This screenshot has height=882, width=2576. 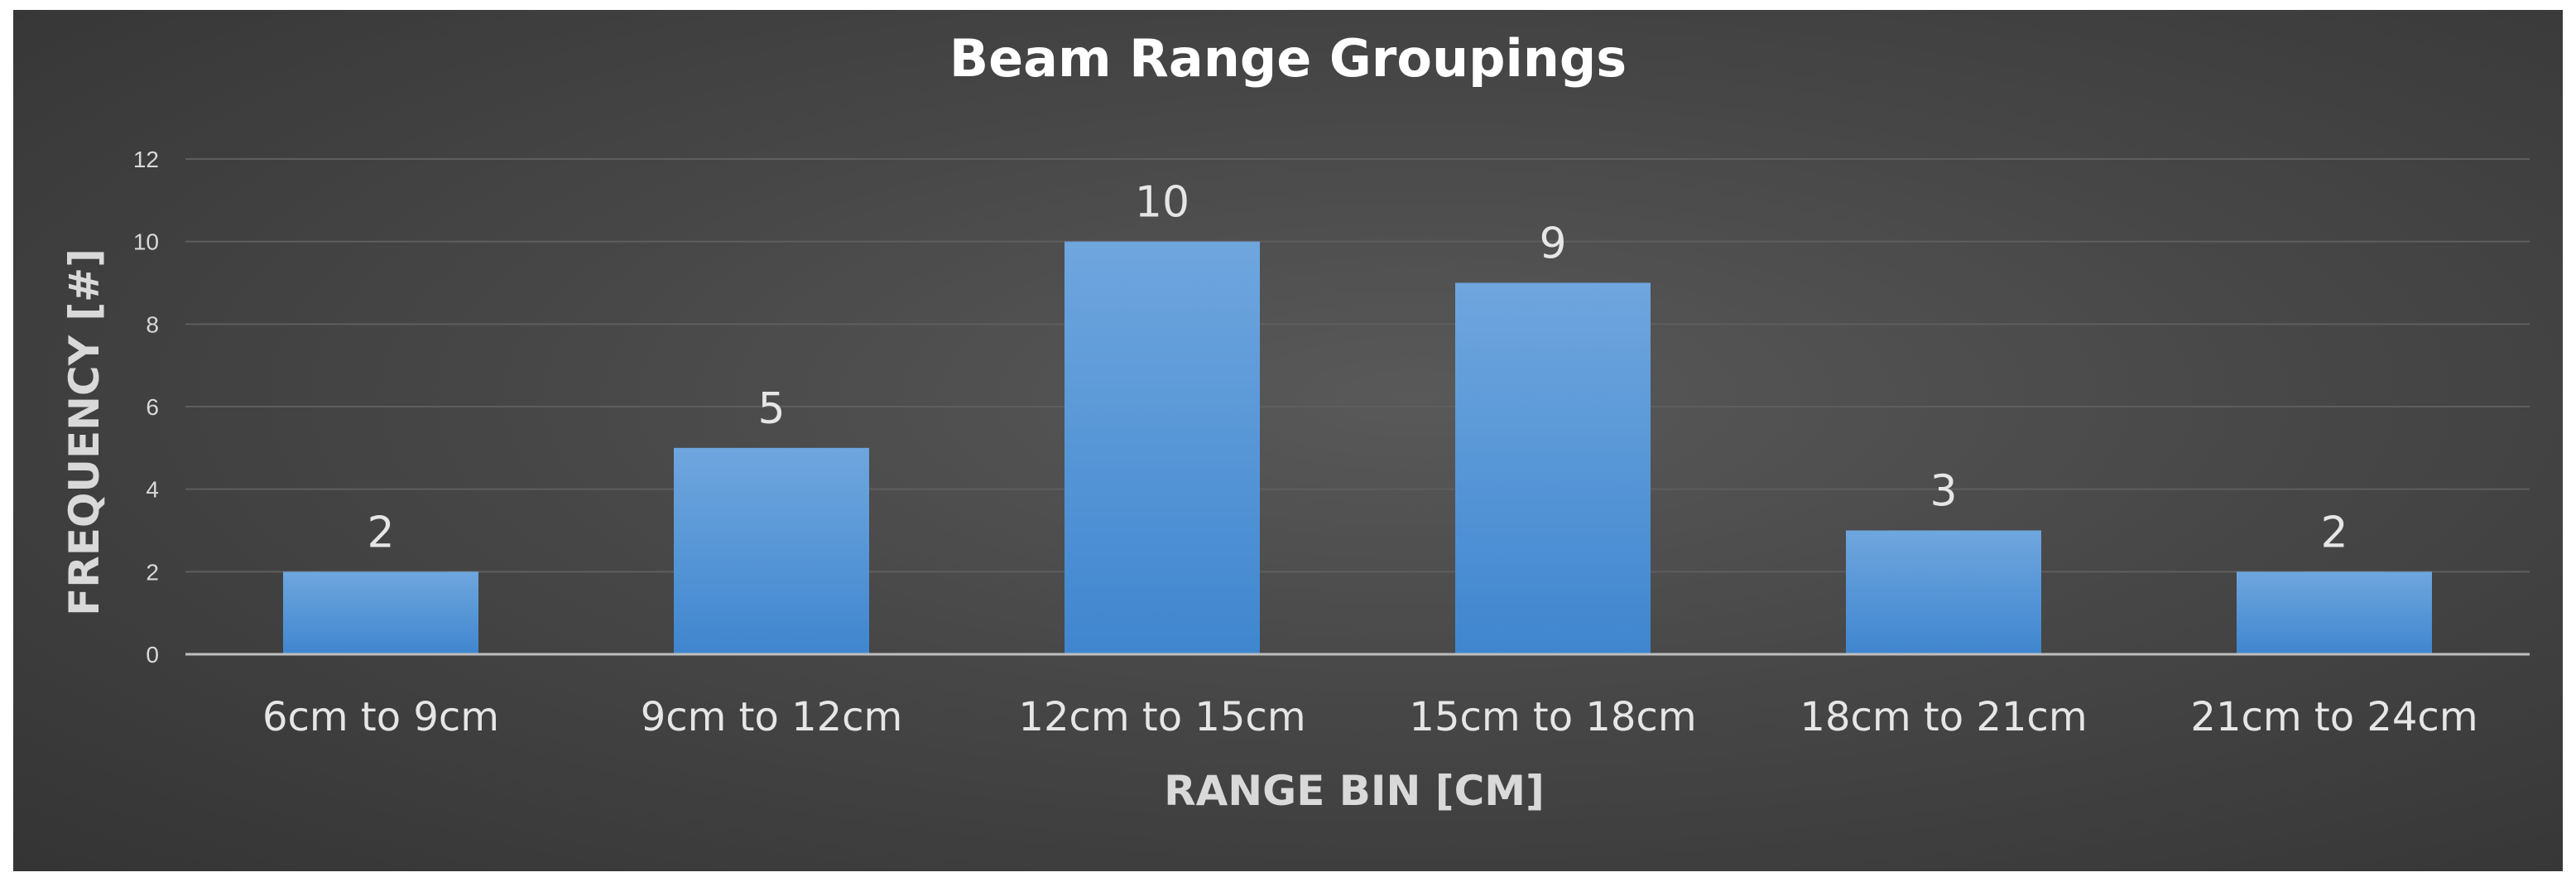 I want to click on chart-title: Beam Range Groupings, so click(x=1288, y=58).